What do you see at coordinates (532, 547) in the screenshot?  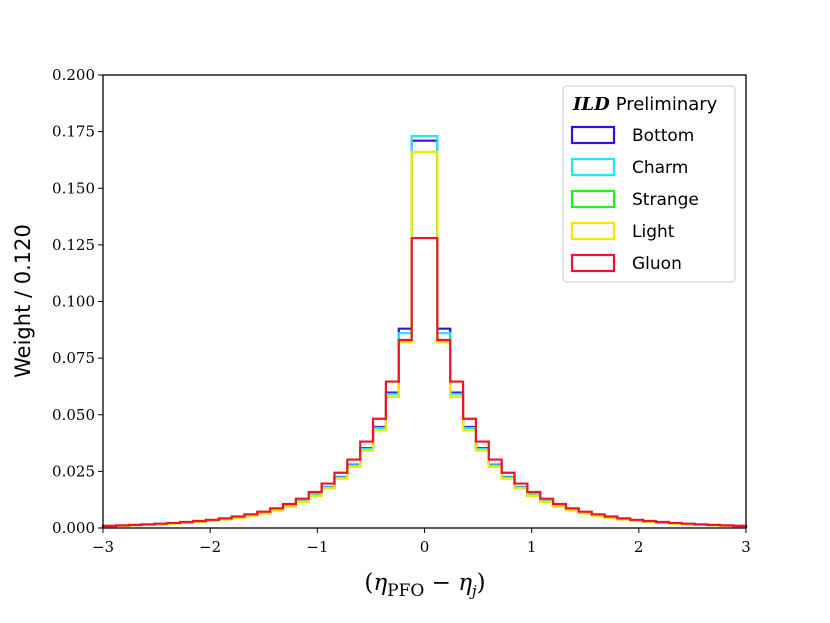 I see `x-tick-label: 1` at bounding box center [532, 547].